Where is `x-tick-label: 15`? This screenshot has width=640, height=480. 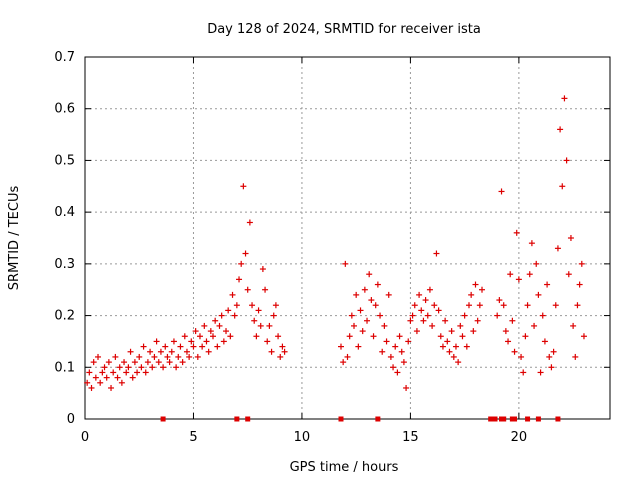
x-tick-label: 15 is located at coordinates (410, 437).